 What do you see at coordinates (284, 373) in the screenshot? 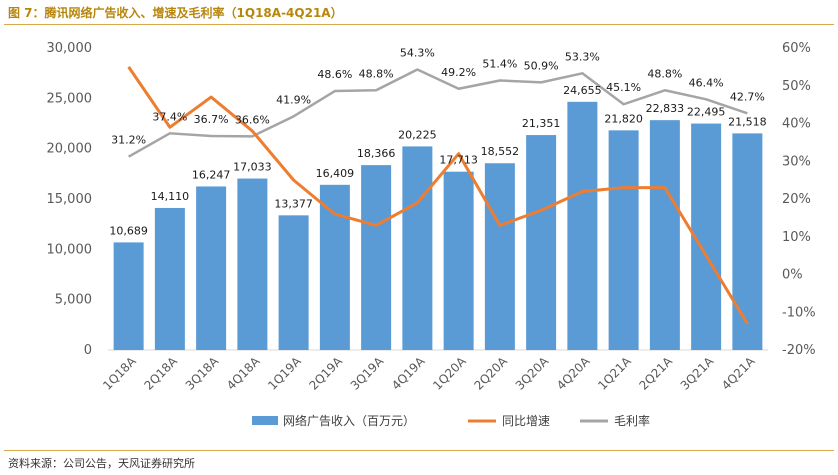
I see `x-category-label: 1Q19A` at bounding box center [284, 373].